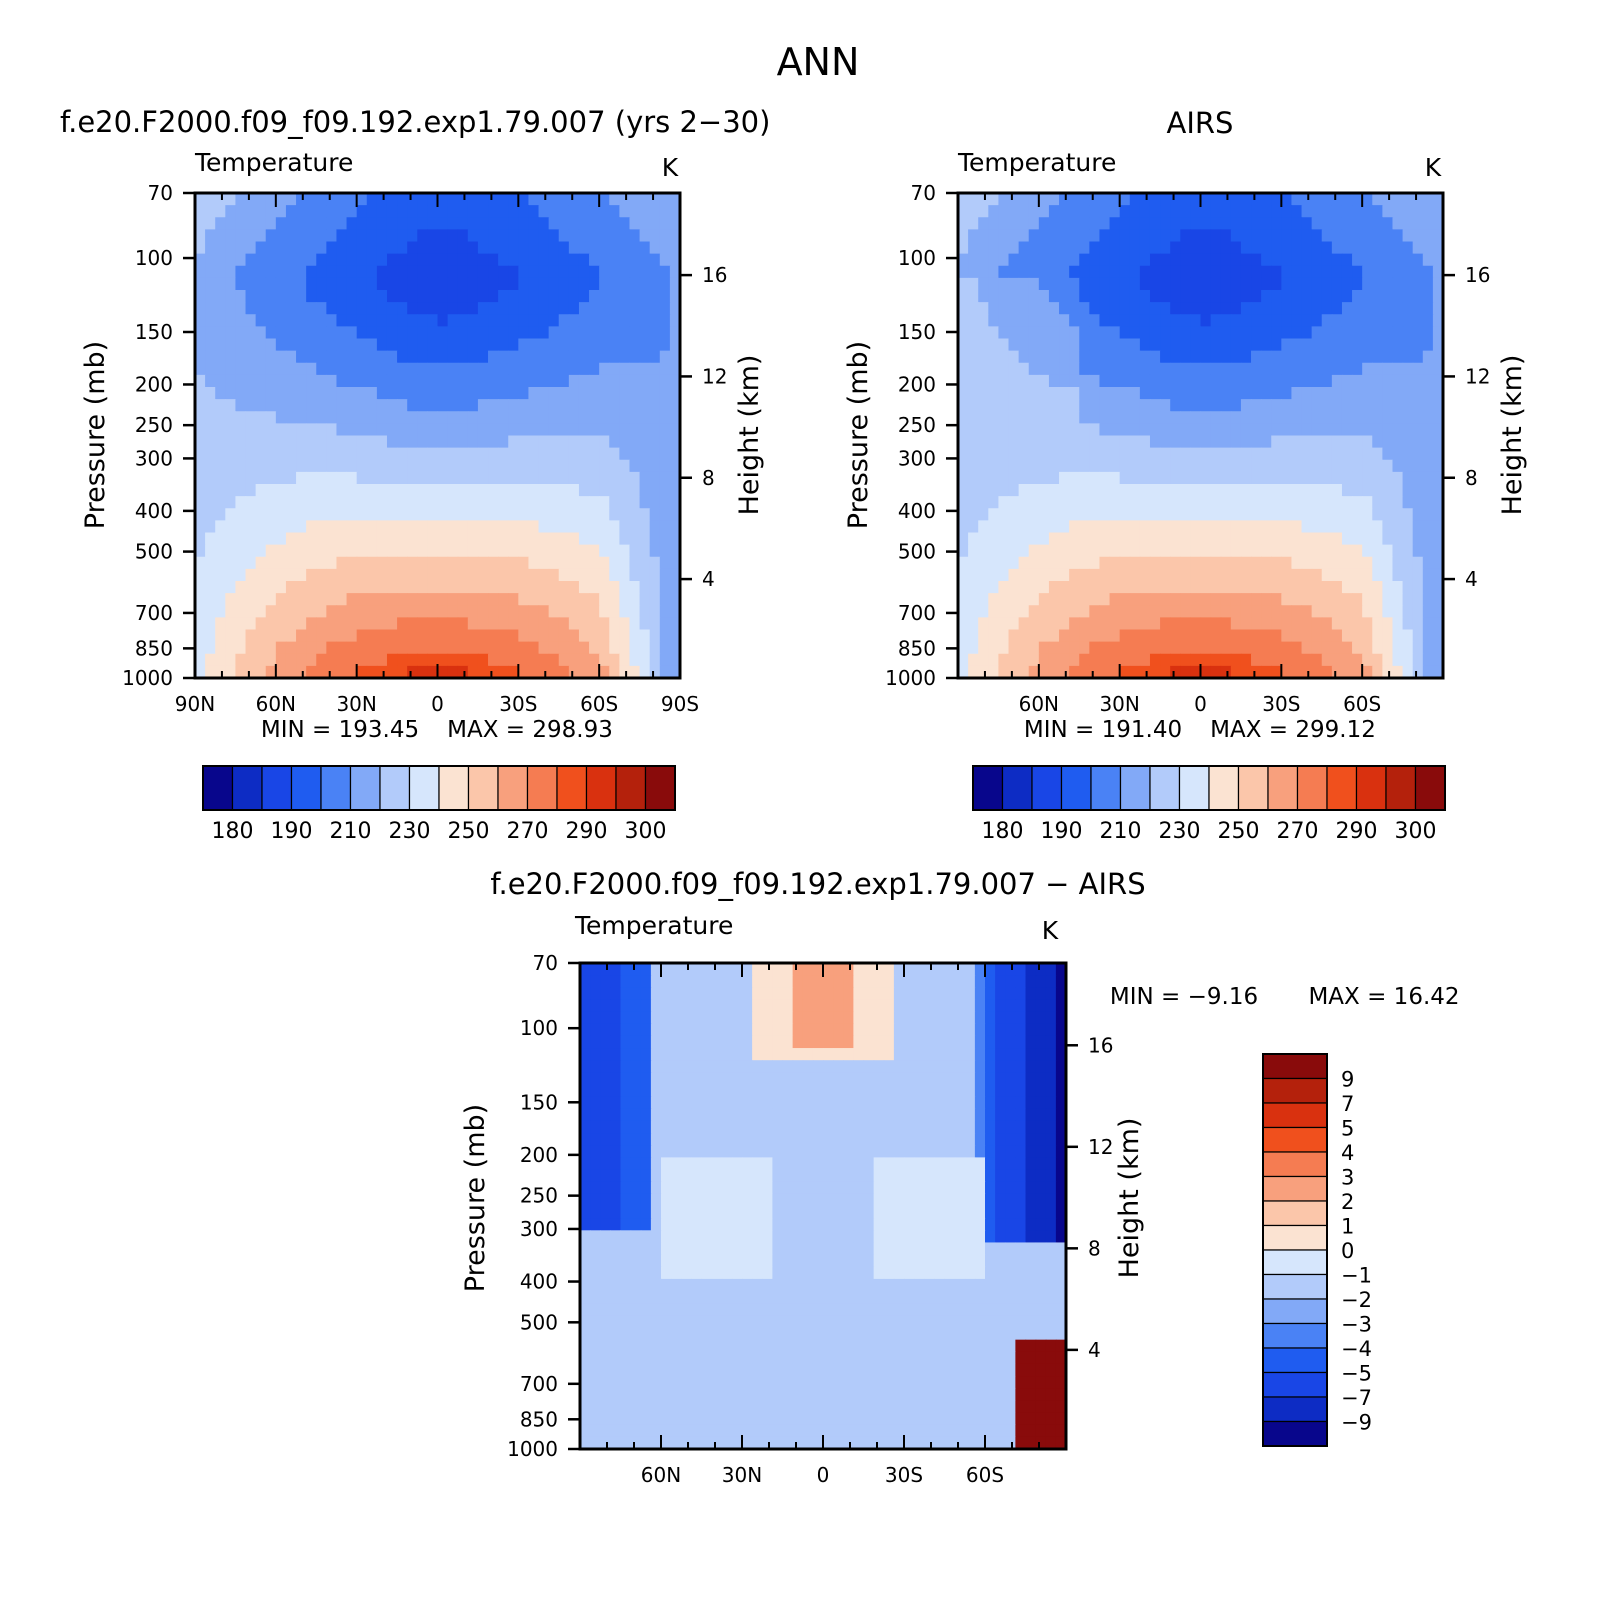 This screenshot has height=1622, width=1624. Describe the element at coordinates (1209, 788) in the screenshot. I see `colorbar-frame` at that location.